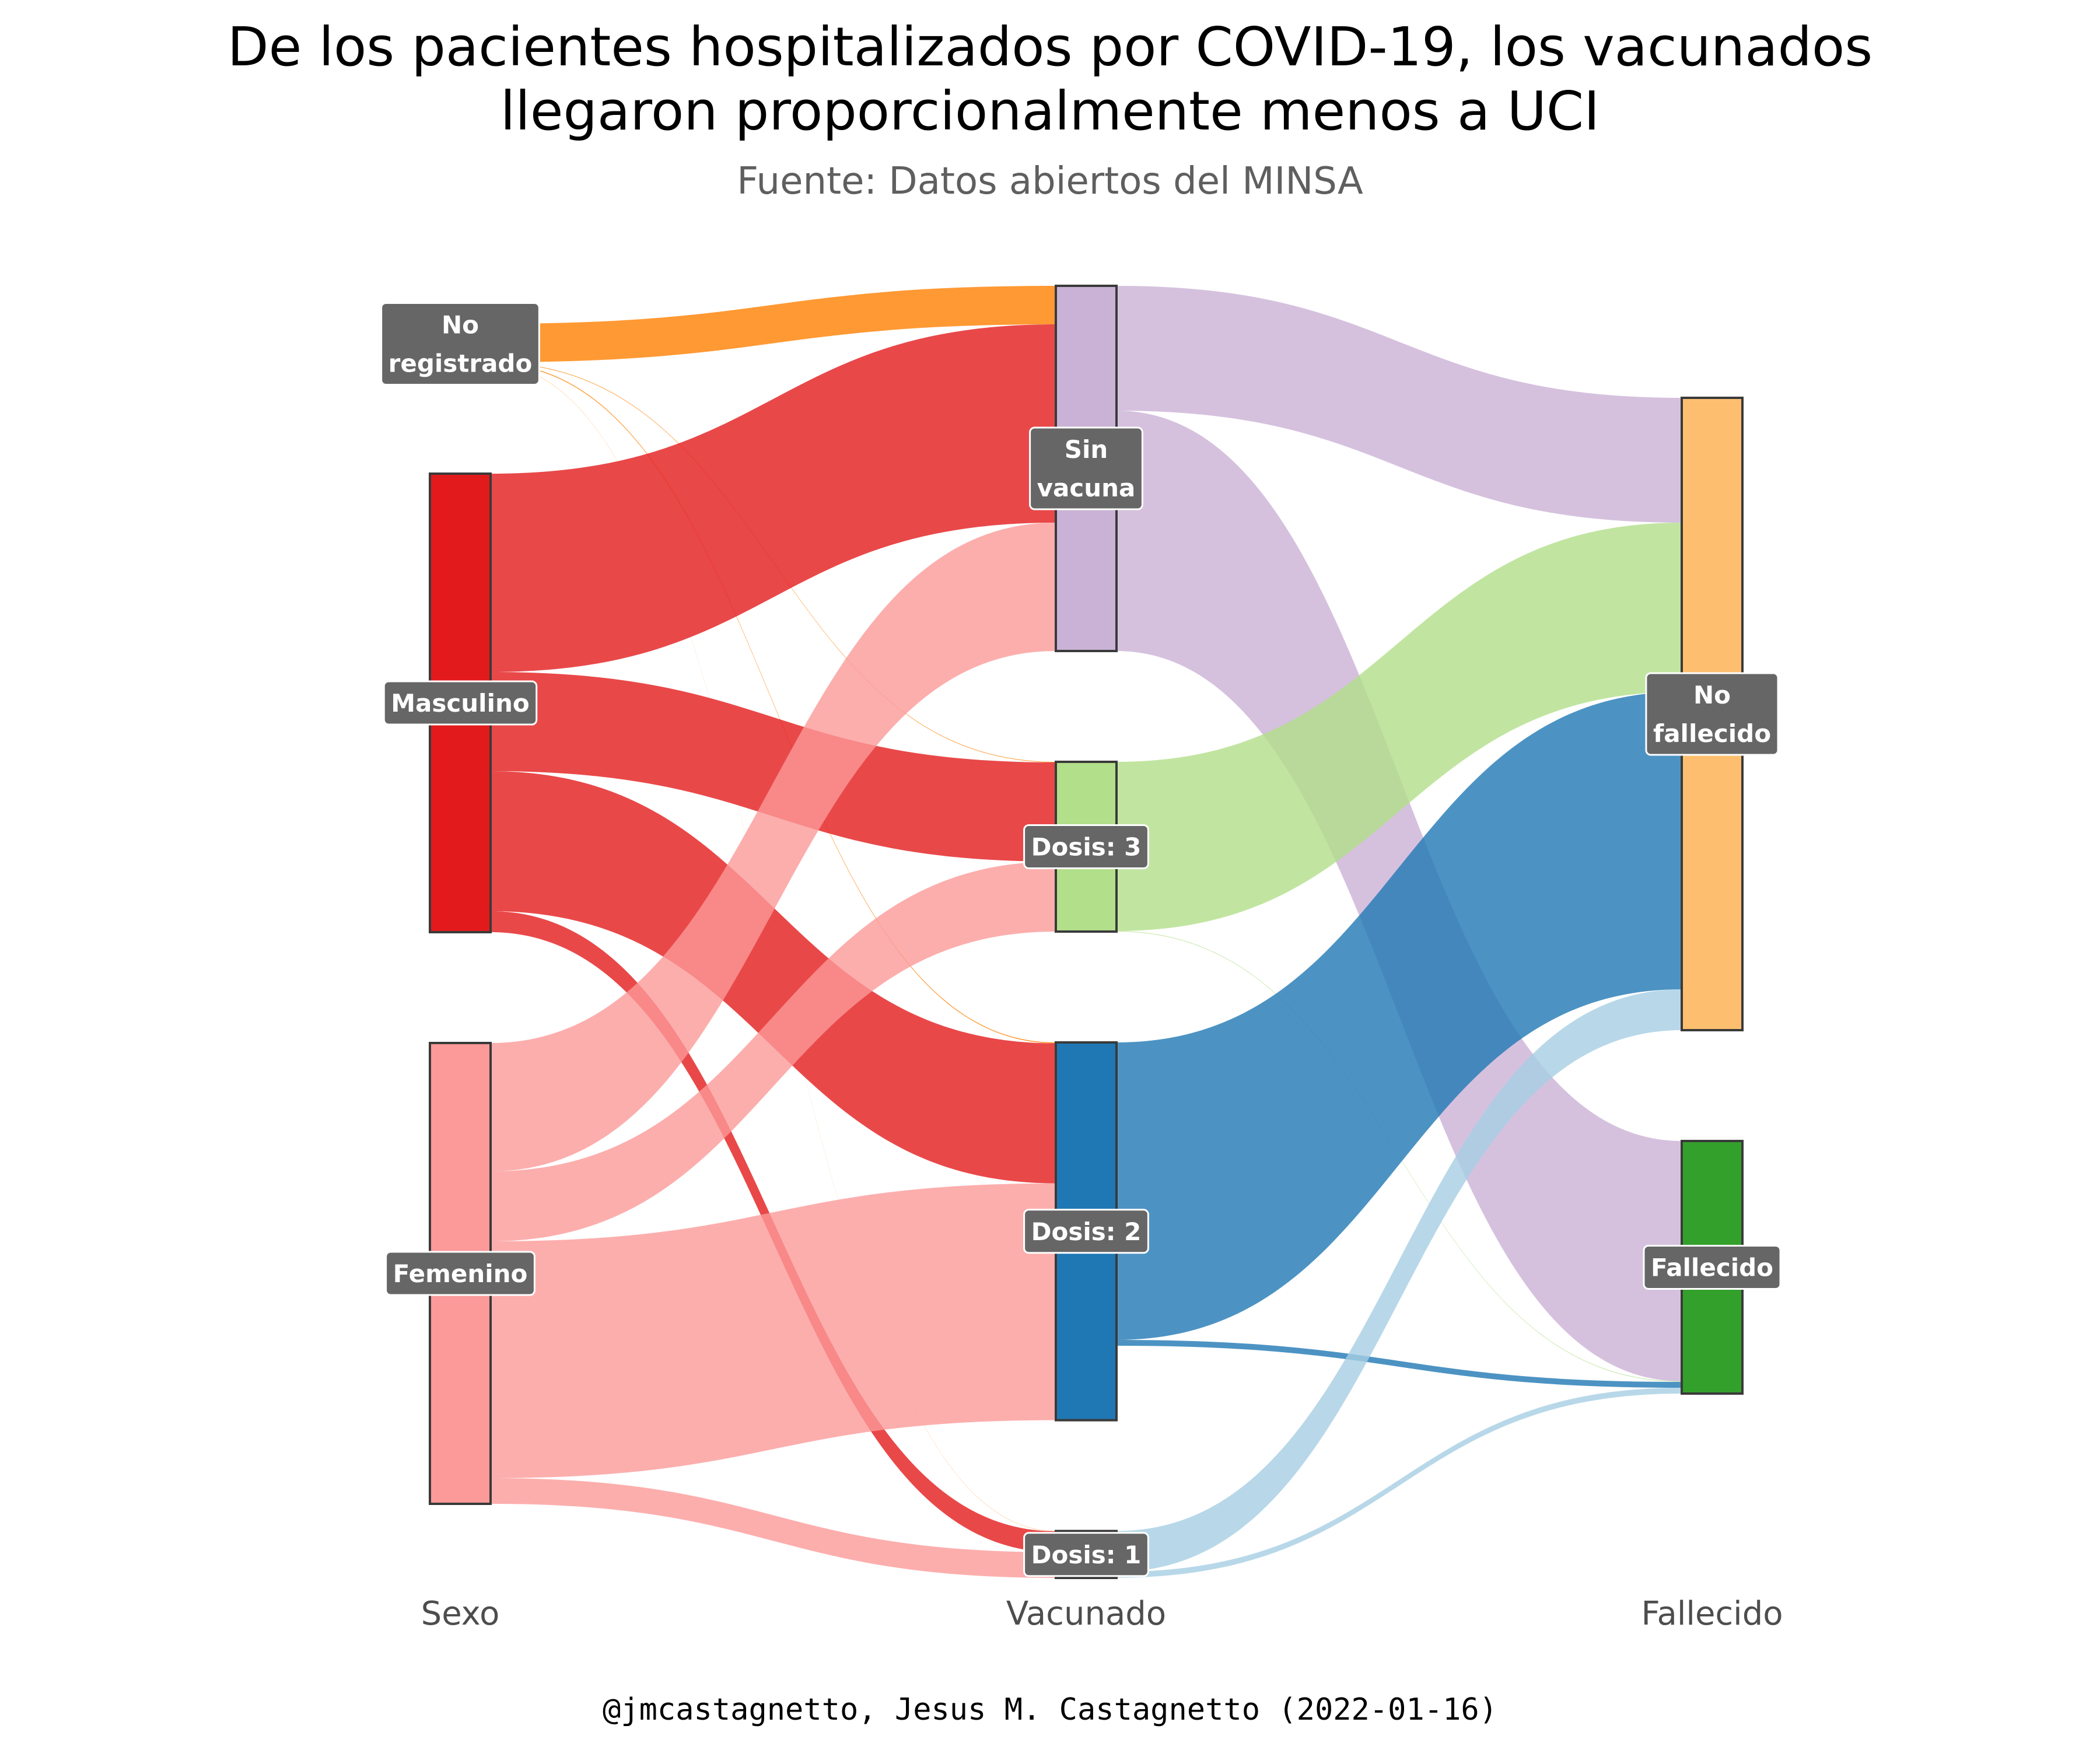  I want to click on node-label-d2: Dosis: 2, so click(1086, 1231).